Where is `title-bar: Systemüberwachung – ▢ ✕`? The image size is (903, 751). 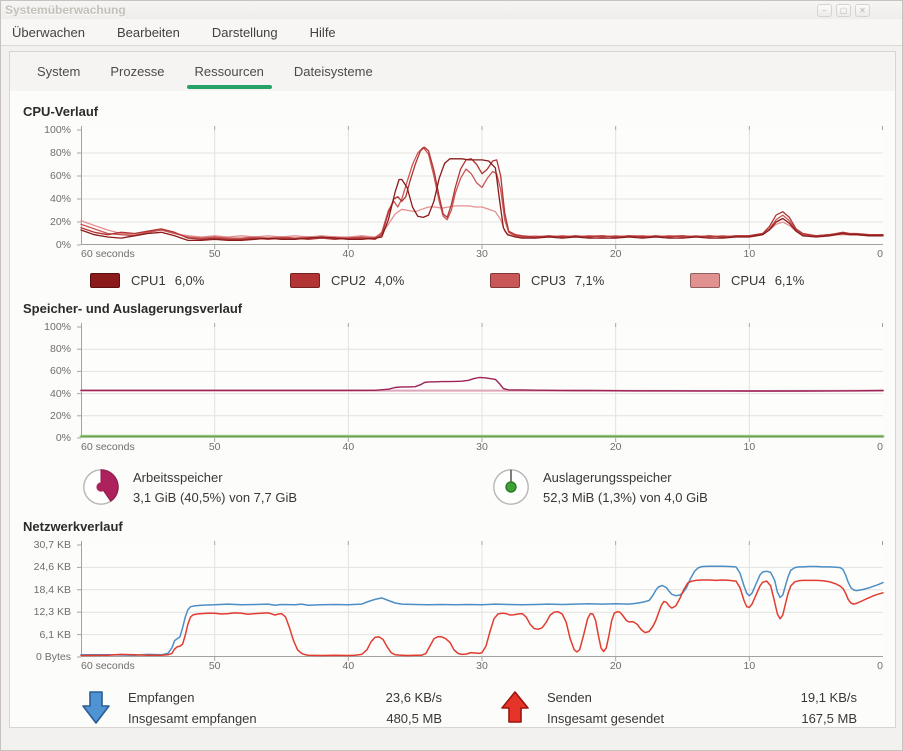
title-bar: Systemüberwachung – ▢ ✕ is located at coordinates (451, 10).